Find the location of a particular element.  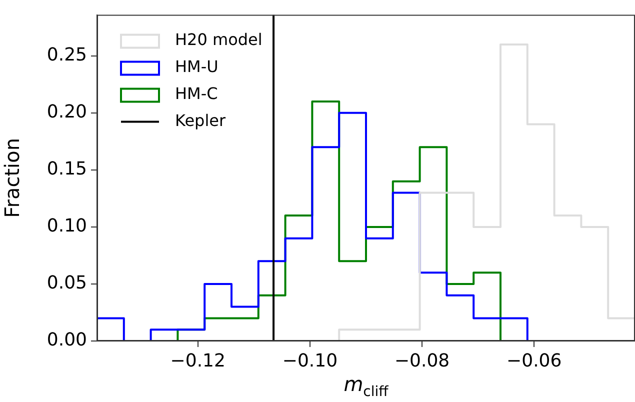

legend-label: HM-C is located at coordinates (196, 93).